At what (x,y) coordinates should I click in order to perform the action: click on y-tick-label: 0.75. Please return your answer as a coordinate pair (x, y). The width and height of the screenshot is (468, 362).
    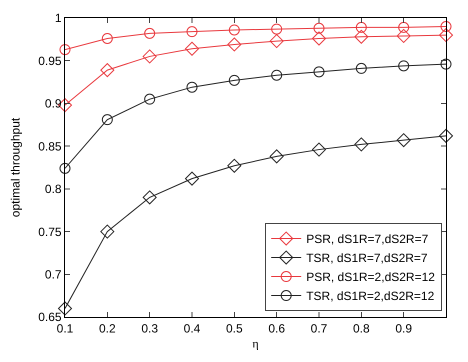
    Looking at the image, I should click on (50, 231).